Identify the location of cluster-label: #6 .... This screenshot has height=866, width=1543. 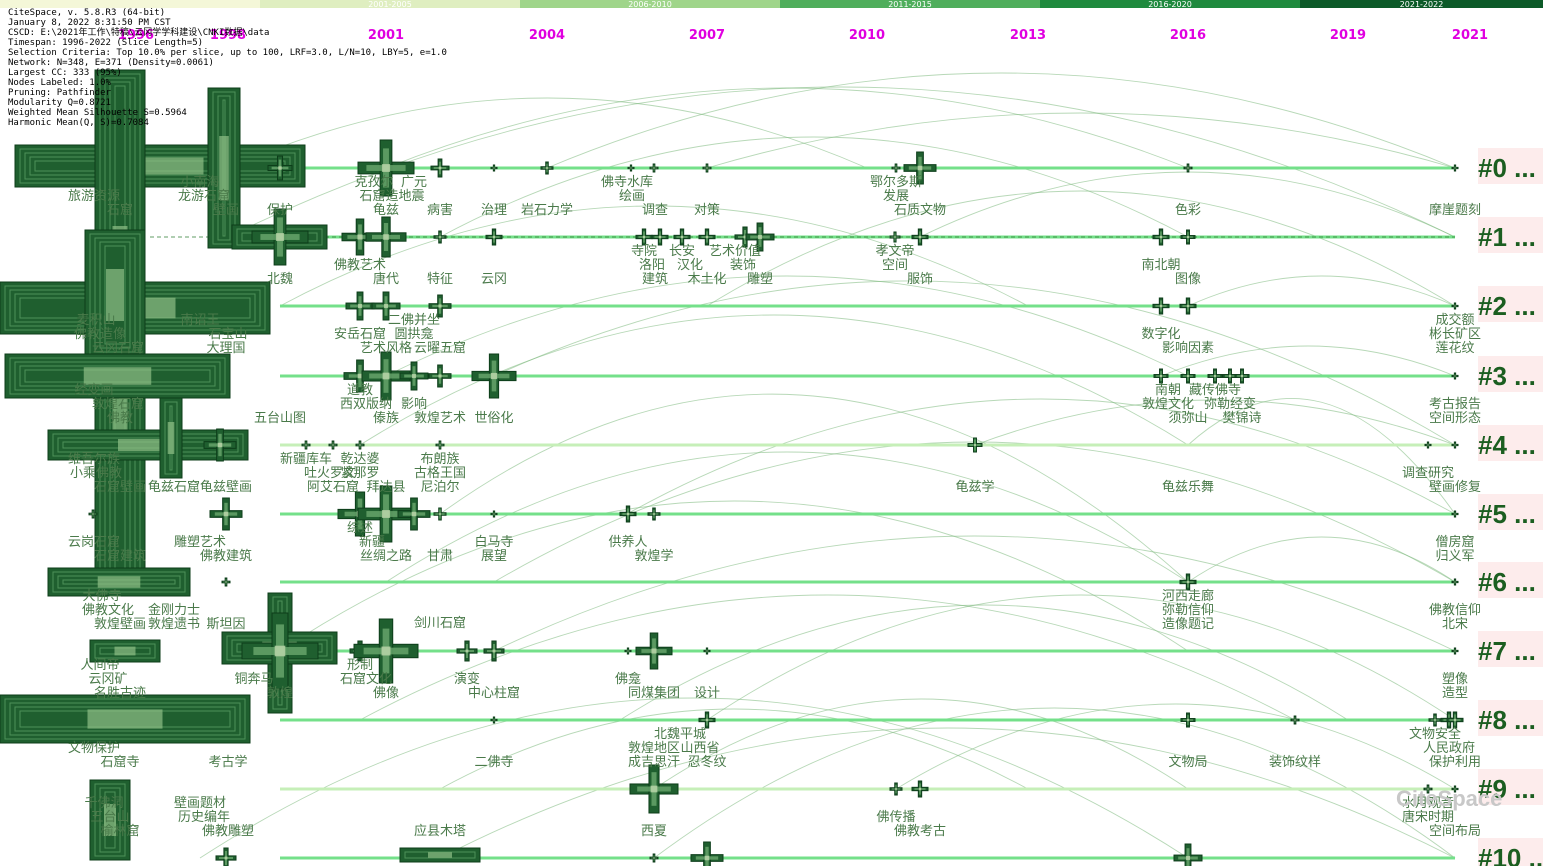
(1507, 582).